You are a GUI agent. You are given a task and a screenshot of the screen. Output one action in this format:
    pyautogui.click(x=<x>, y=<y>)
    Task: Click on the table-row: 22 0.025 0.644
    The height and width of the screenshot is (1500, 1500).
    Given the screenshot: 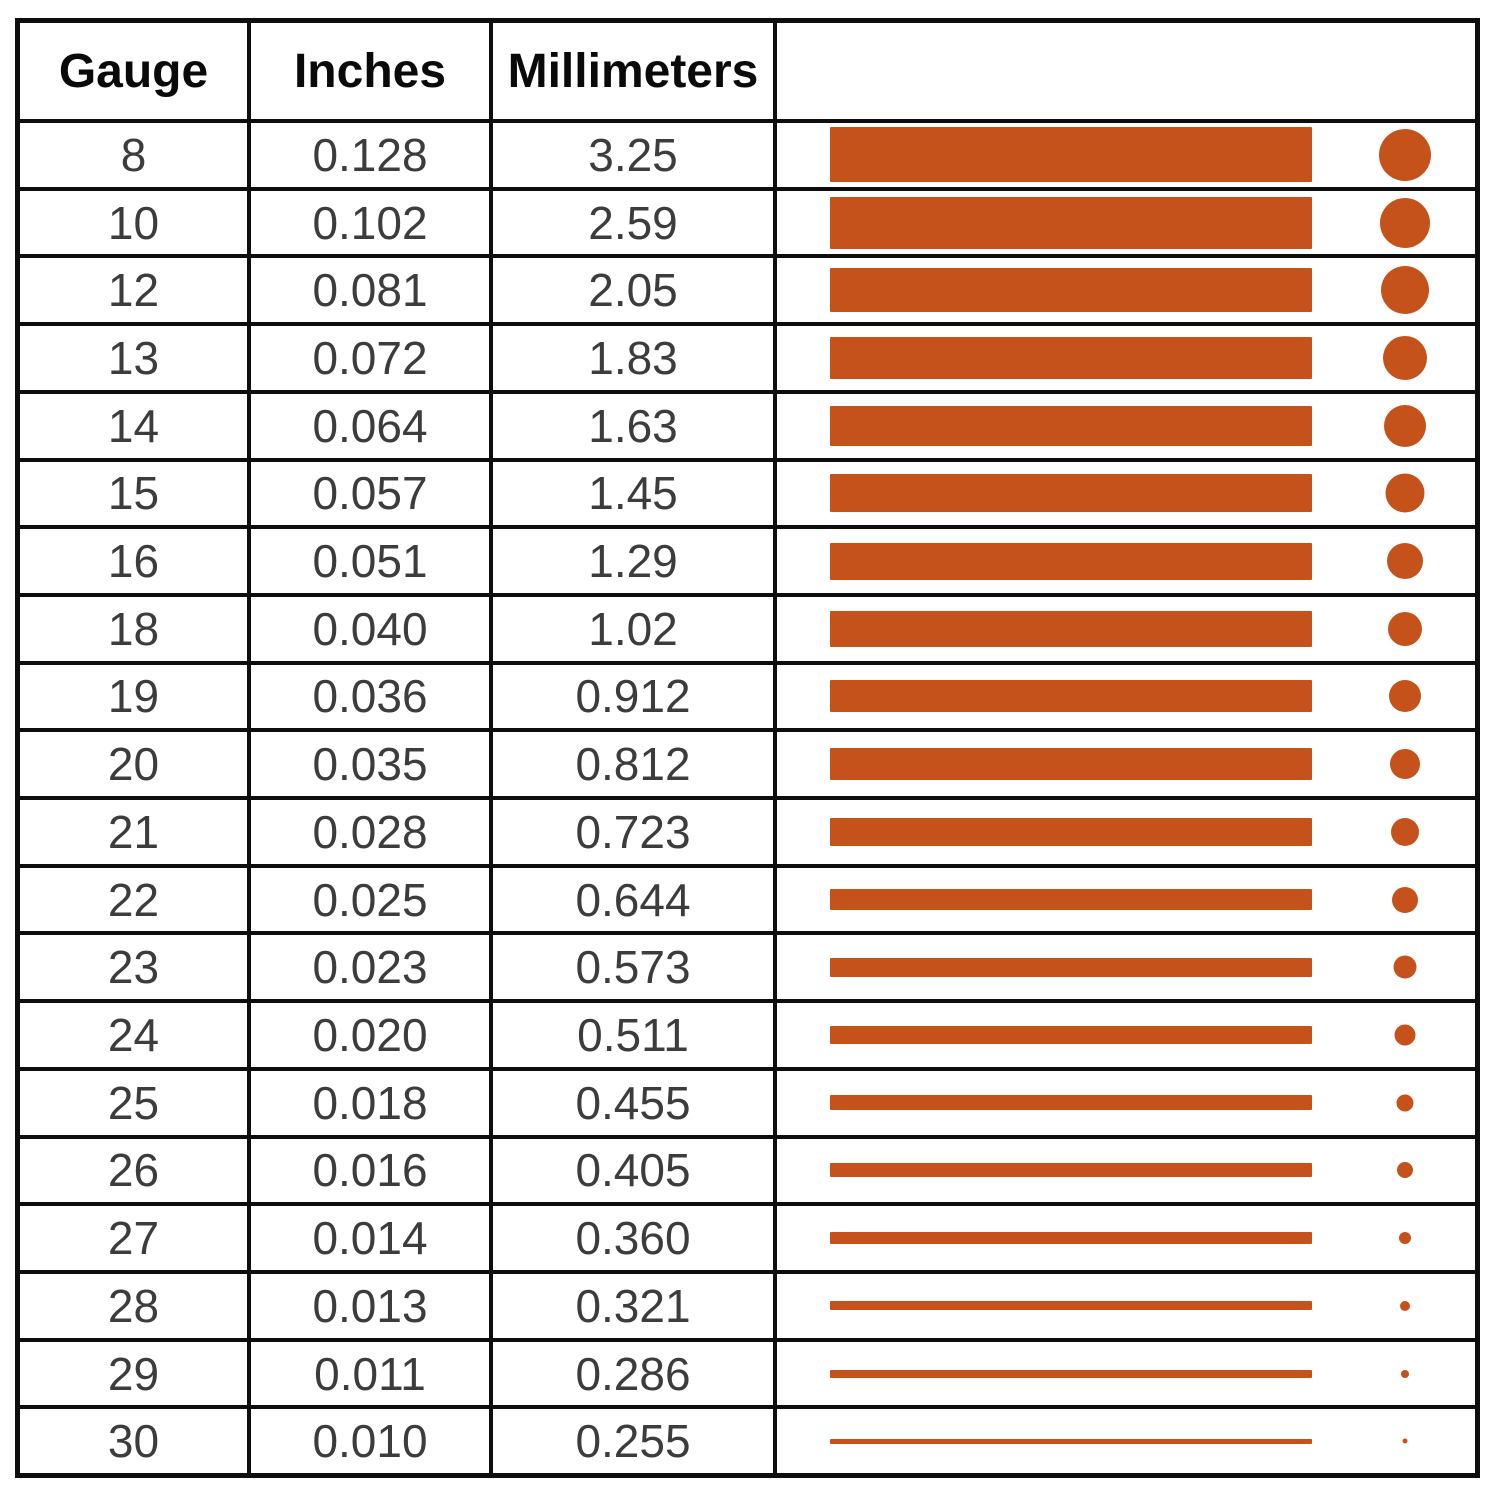 What is the action you would take?
    pyautogui.click(x=747, y=901)
    